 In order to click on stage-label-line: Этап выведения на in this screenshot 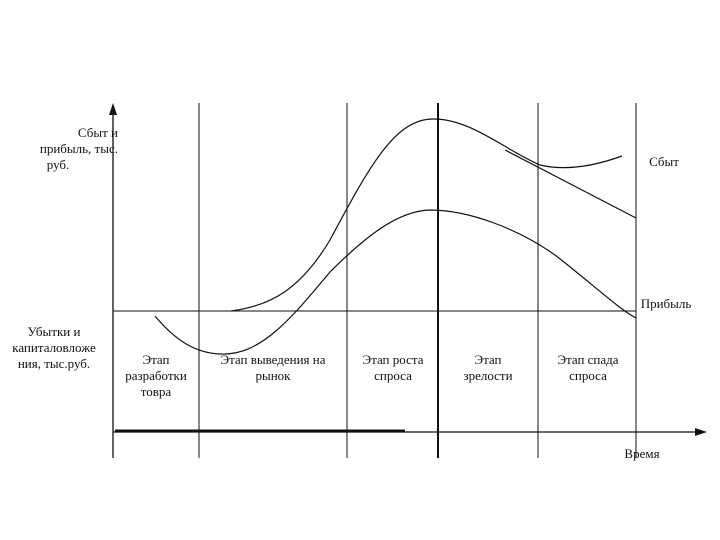, I will do `click(273, 359)`.